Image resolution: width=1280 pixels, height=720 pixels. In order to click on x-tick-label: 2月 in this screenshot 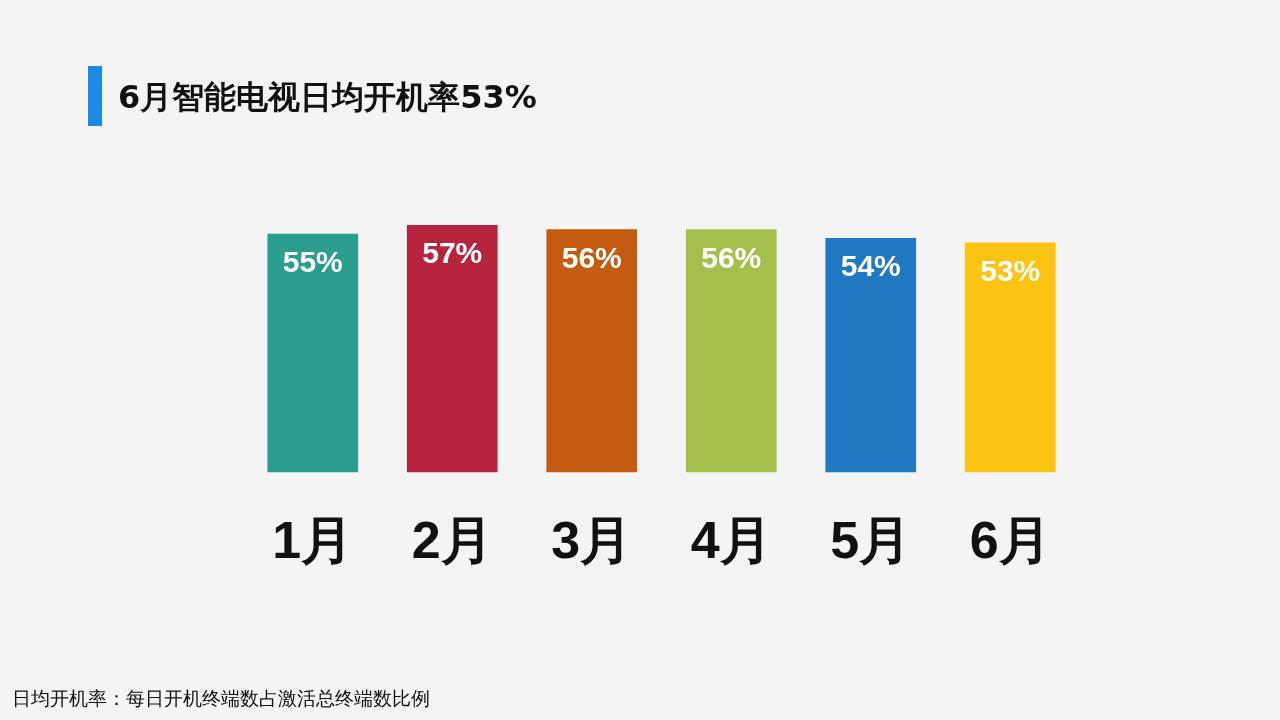, I will do `click(452, 540)`.